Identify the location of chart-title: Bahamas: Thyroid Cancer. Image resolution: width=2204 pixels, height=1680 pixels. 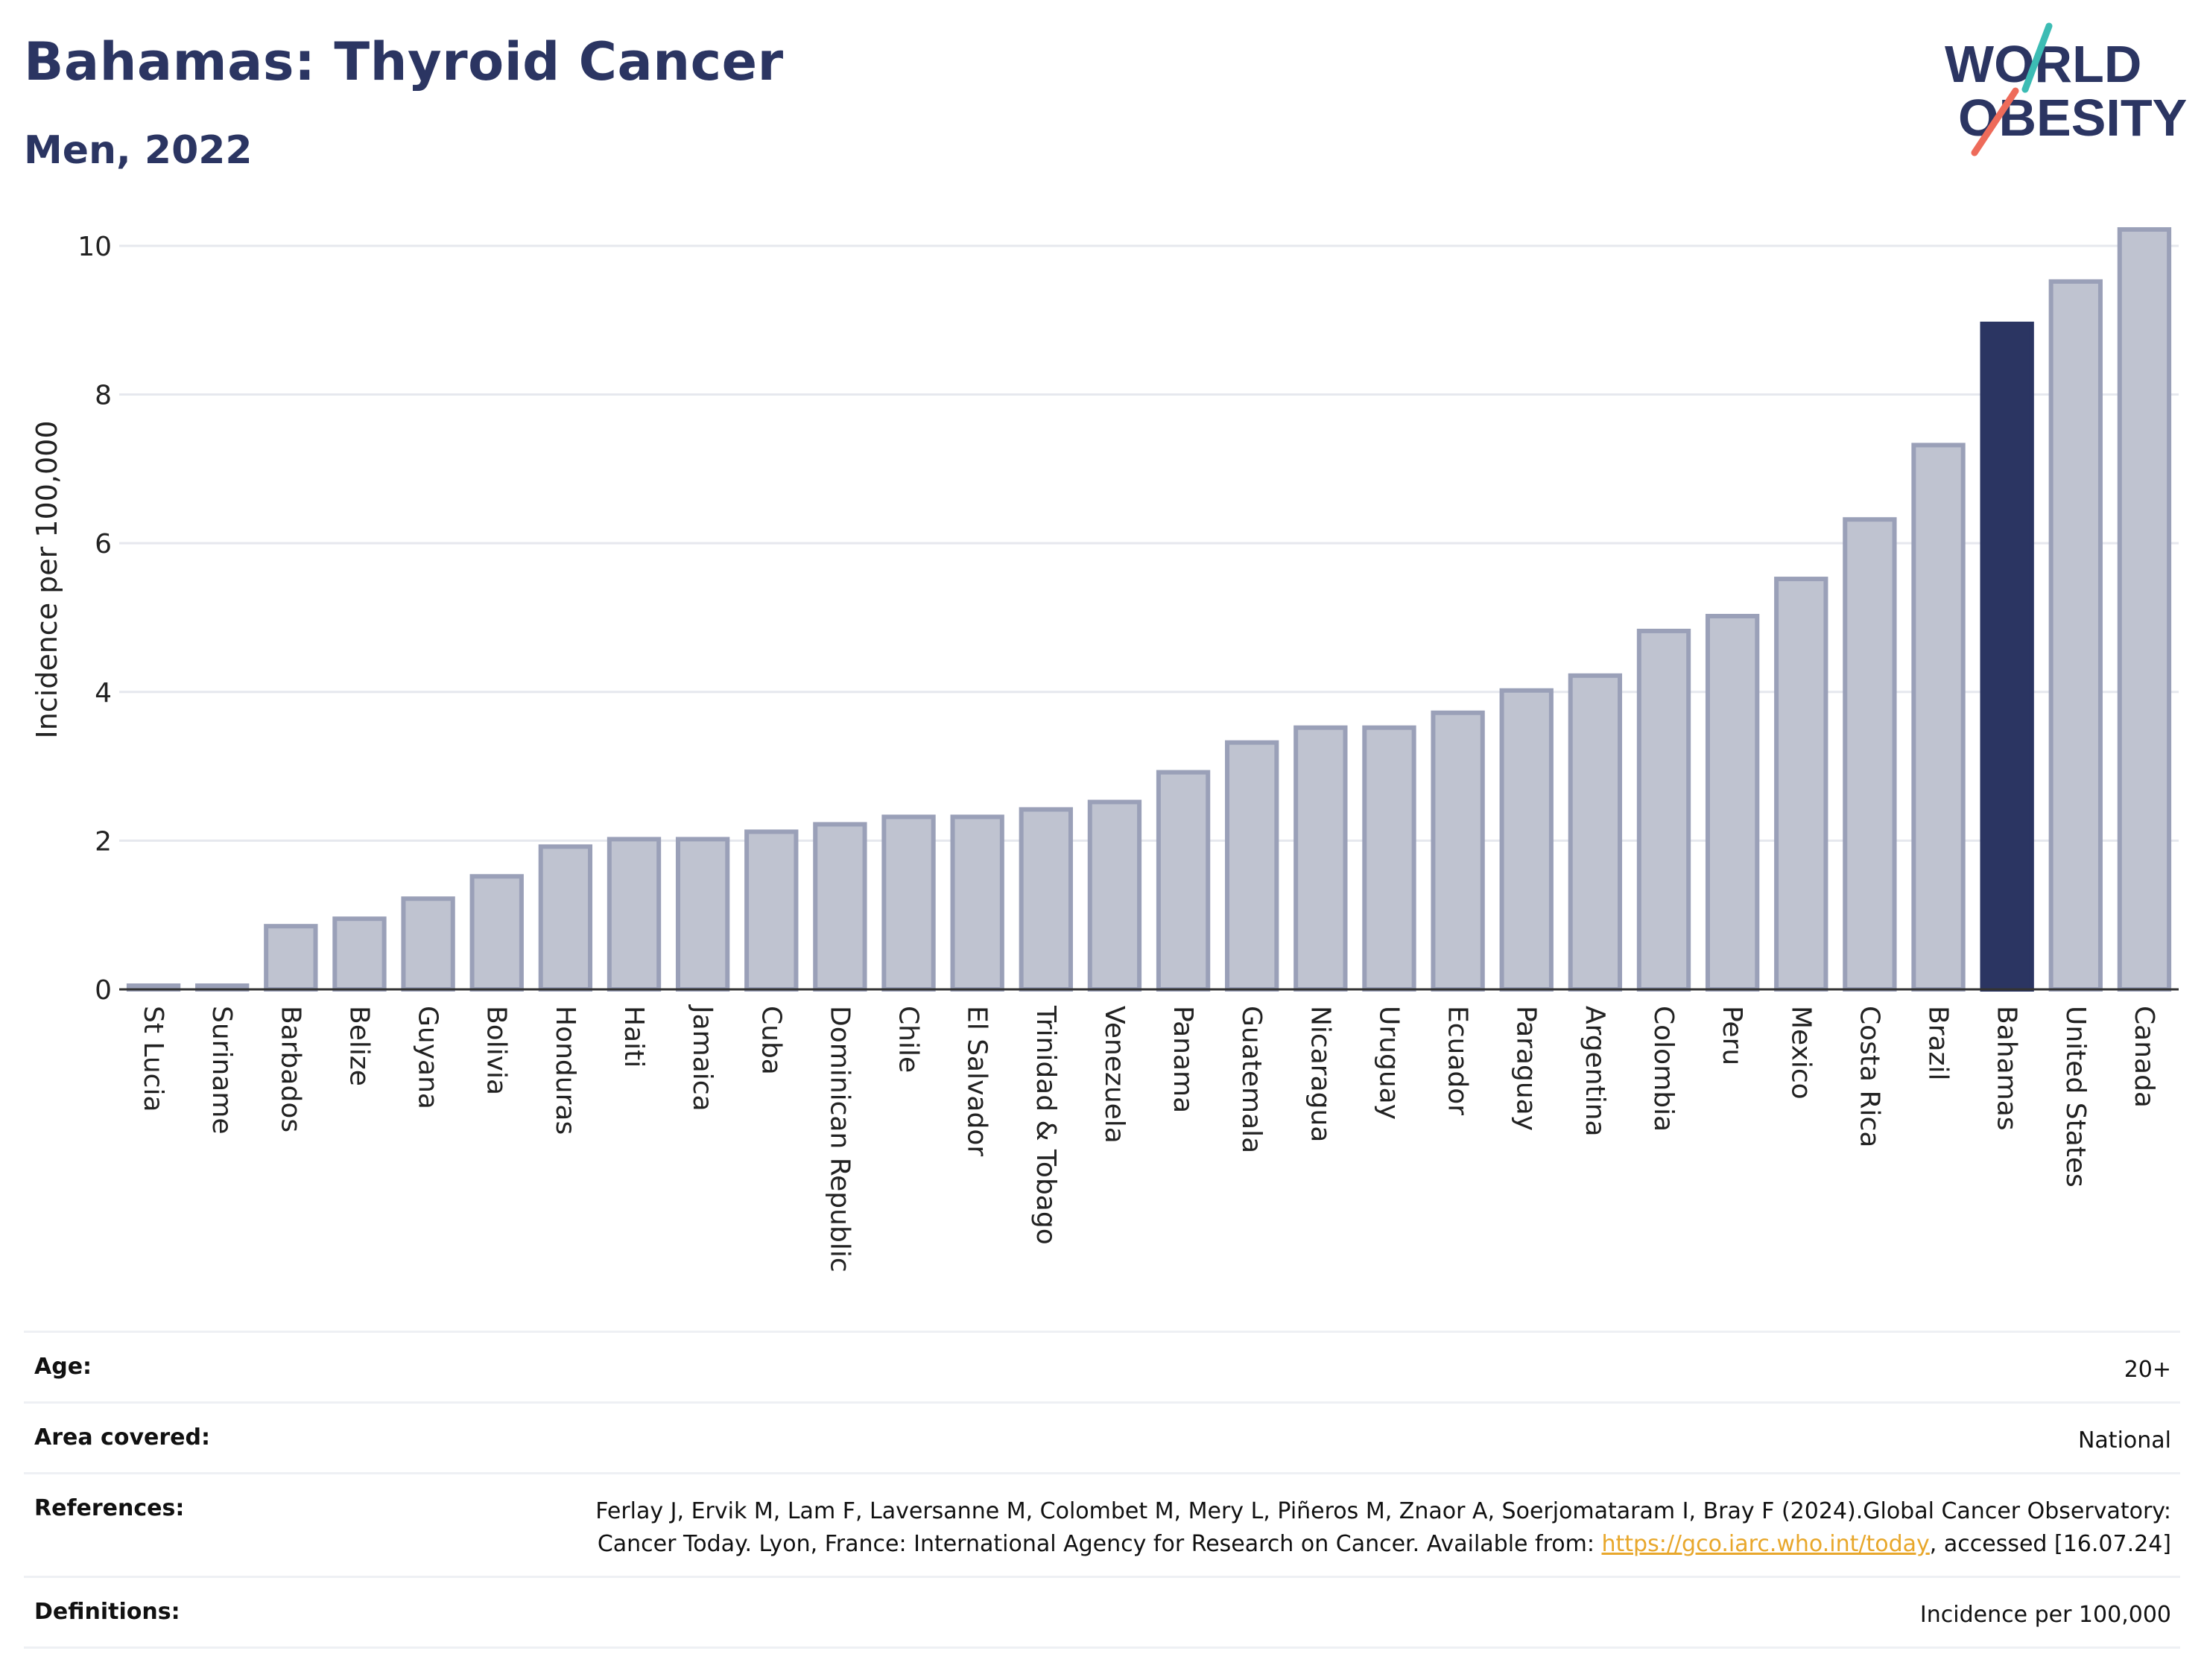
(404, 61).